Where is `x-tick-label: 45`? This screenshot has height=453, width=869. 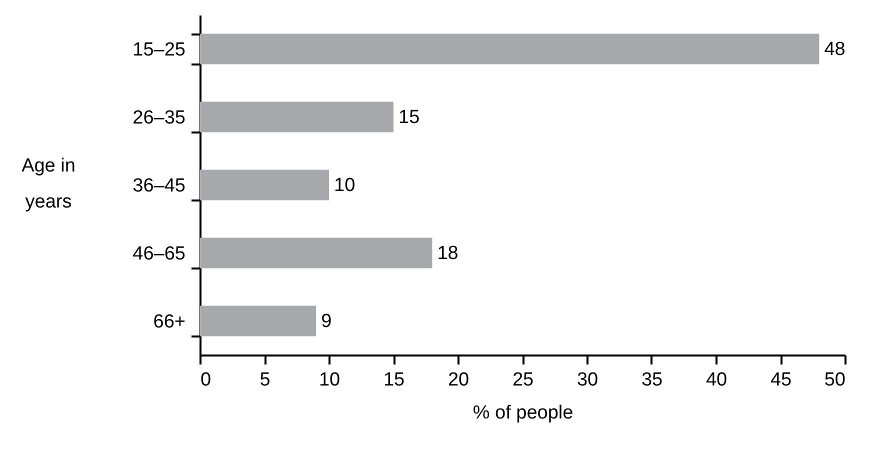 x-tick-label: 45 is located at coordinates (781, 380).